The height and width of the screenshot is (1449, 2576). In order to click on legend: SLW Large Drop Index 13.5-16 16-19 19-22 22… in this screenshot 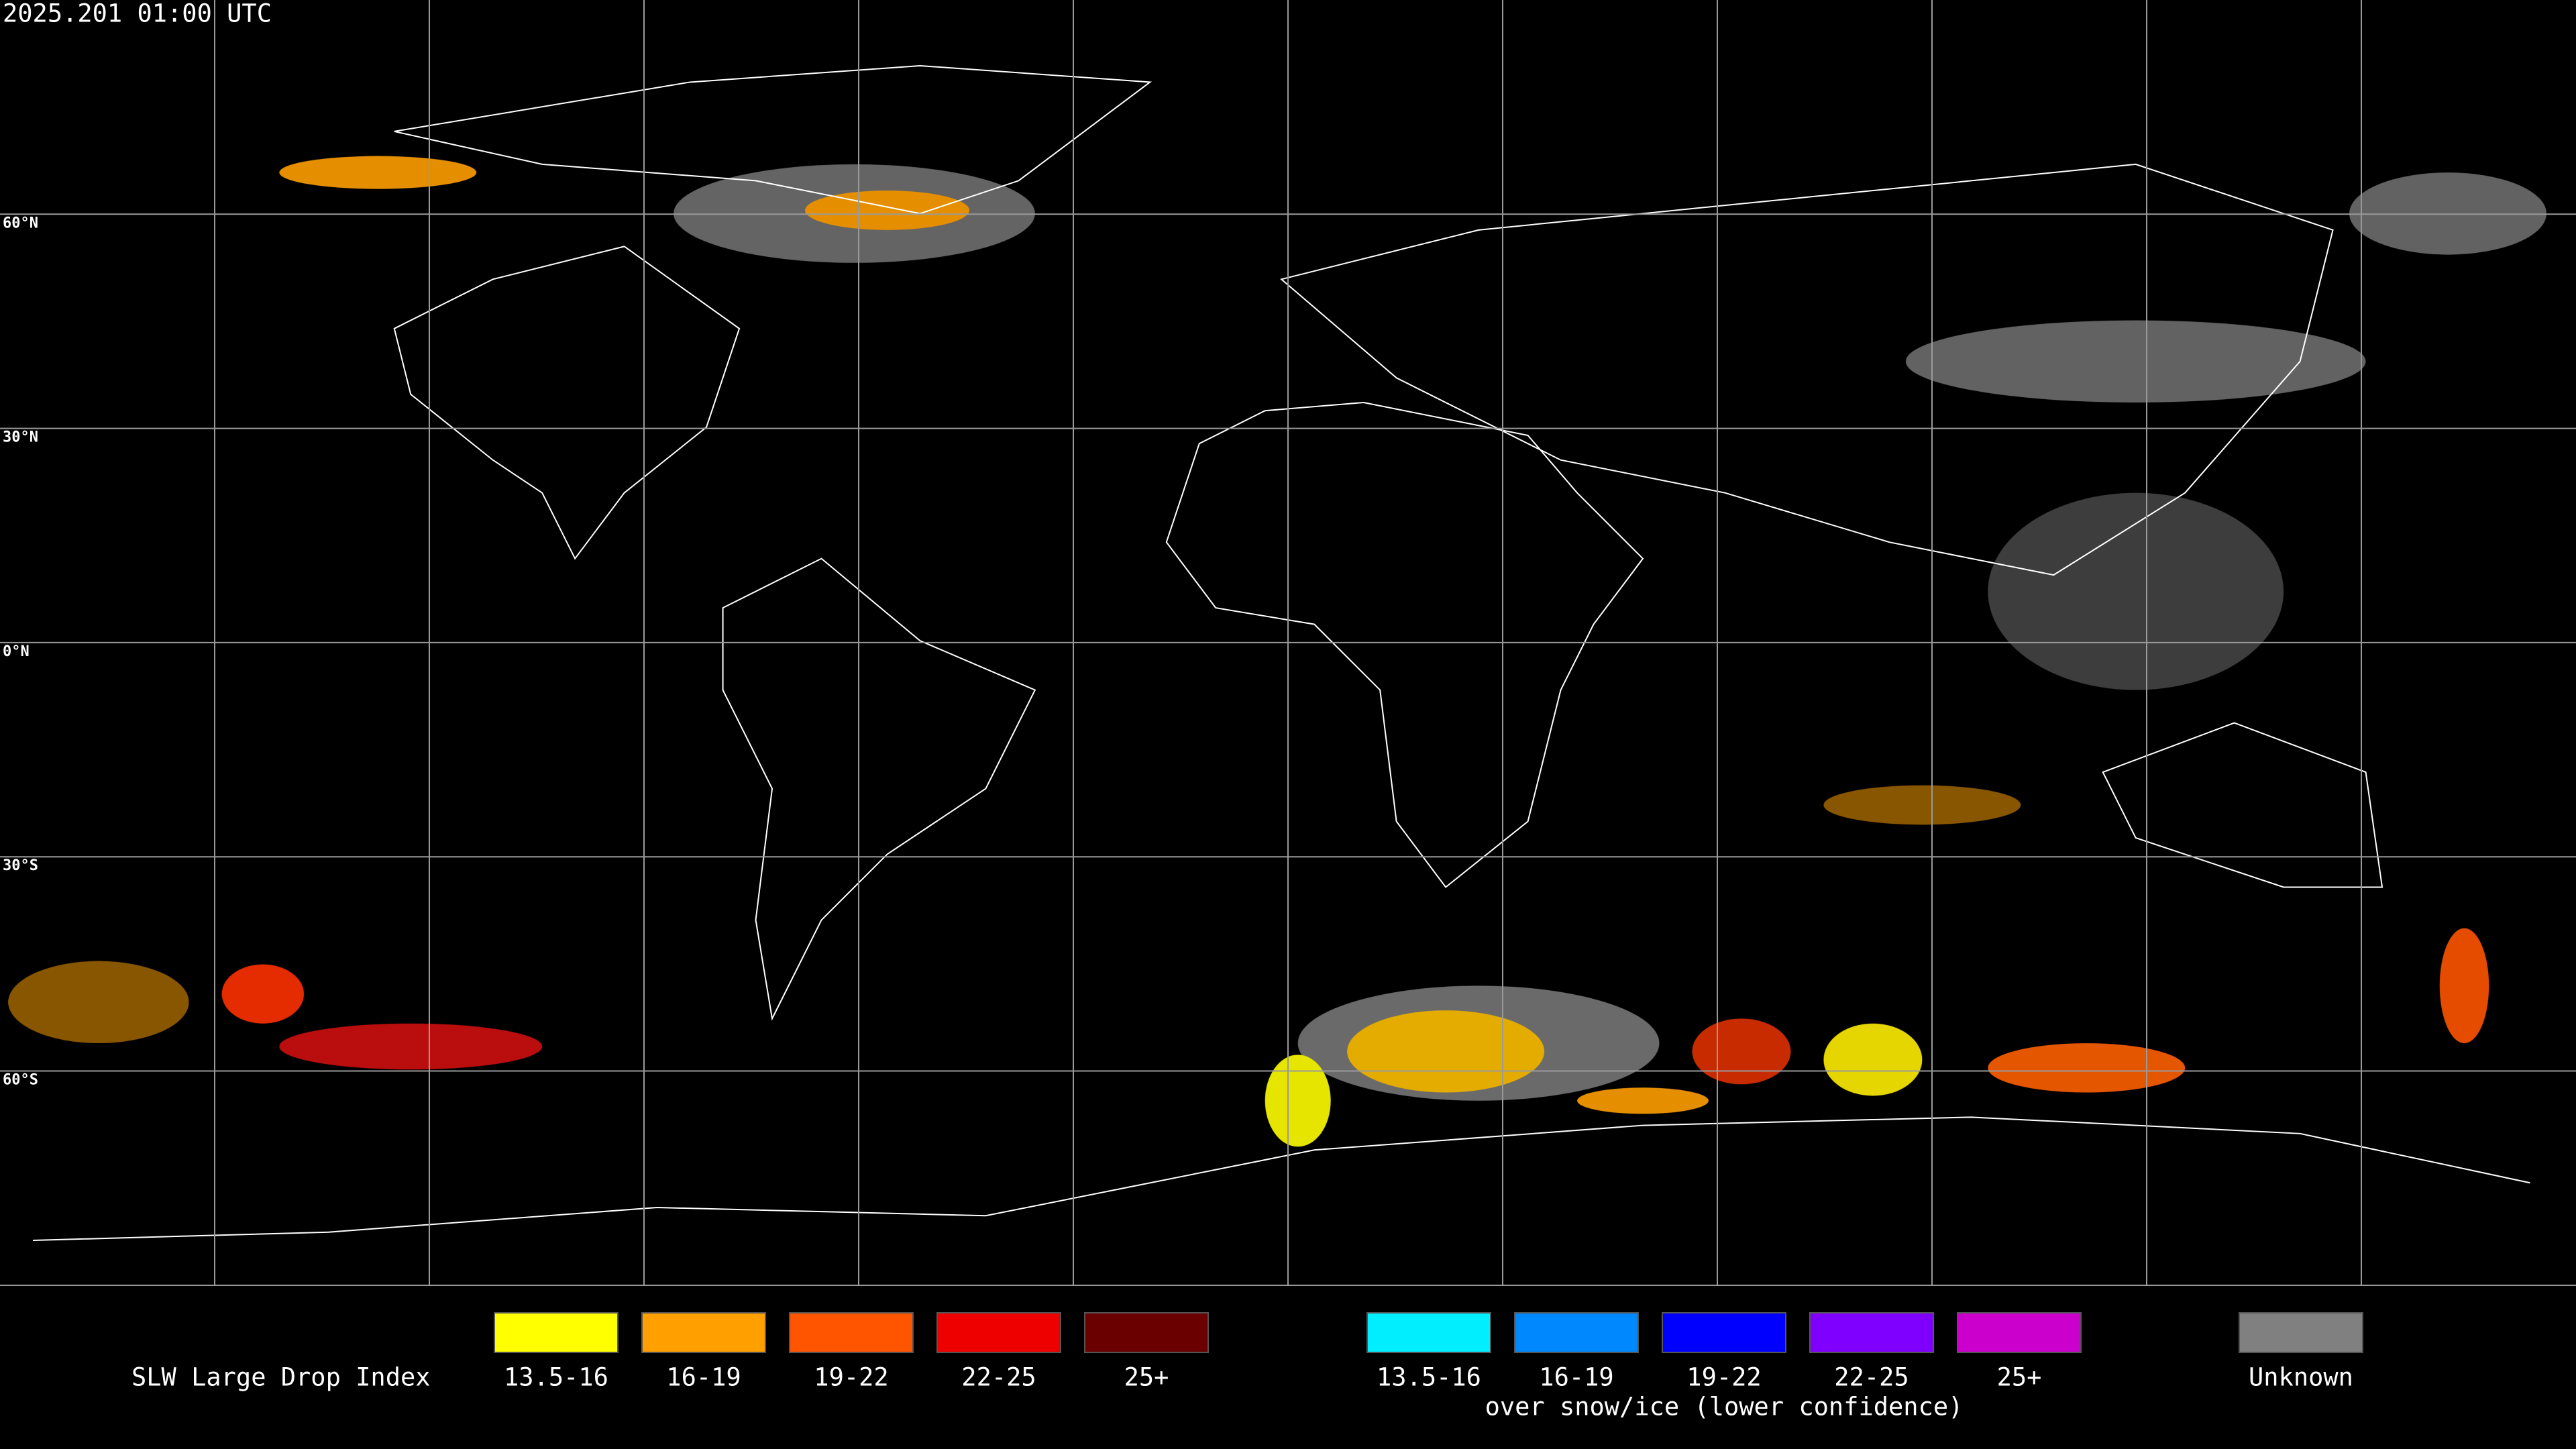, I will do `click(1247, 1366)`.